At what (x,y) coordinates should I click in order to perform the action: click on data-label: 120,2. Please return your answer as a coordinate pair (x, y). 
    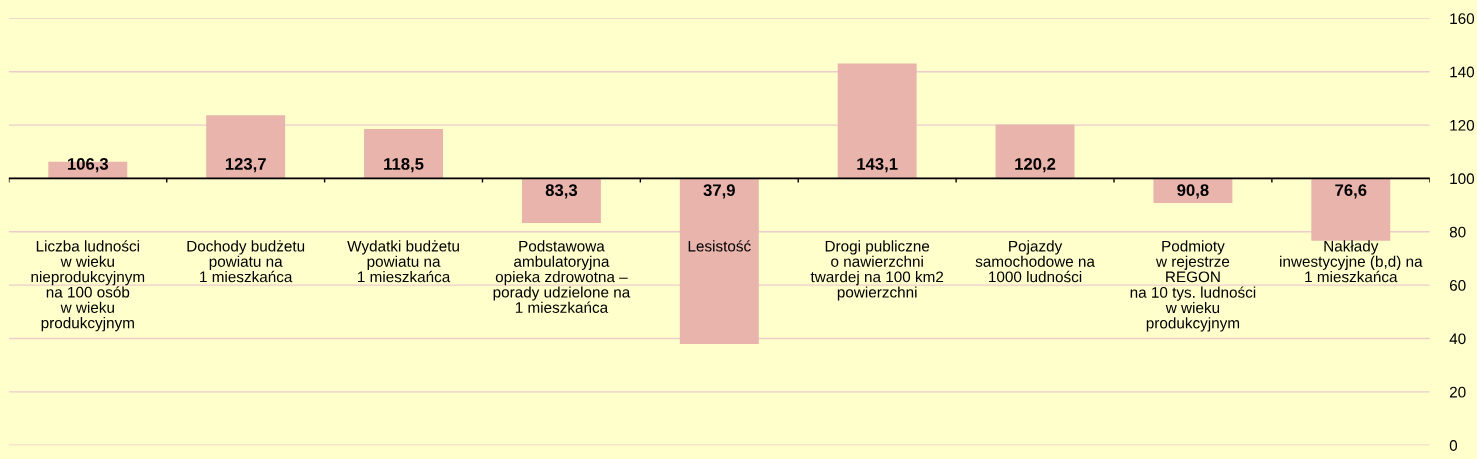
    Looking at the image, I should click on (1035, 165).